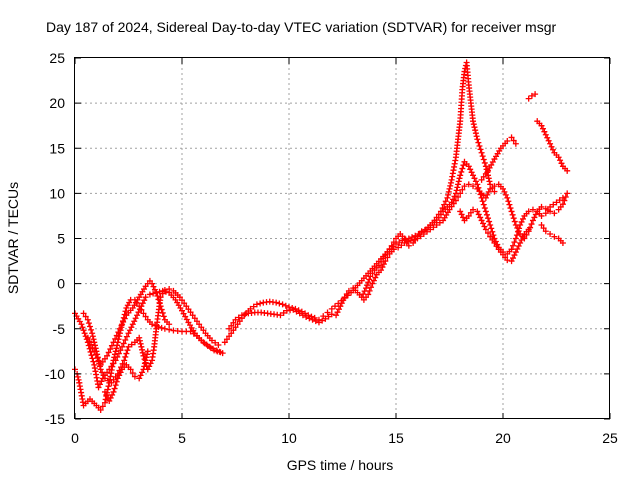 This screenshot has width=640, height=480. I want to click on y-tick-label: 0, so click(61, 284).